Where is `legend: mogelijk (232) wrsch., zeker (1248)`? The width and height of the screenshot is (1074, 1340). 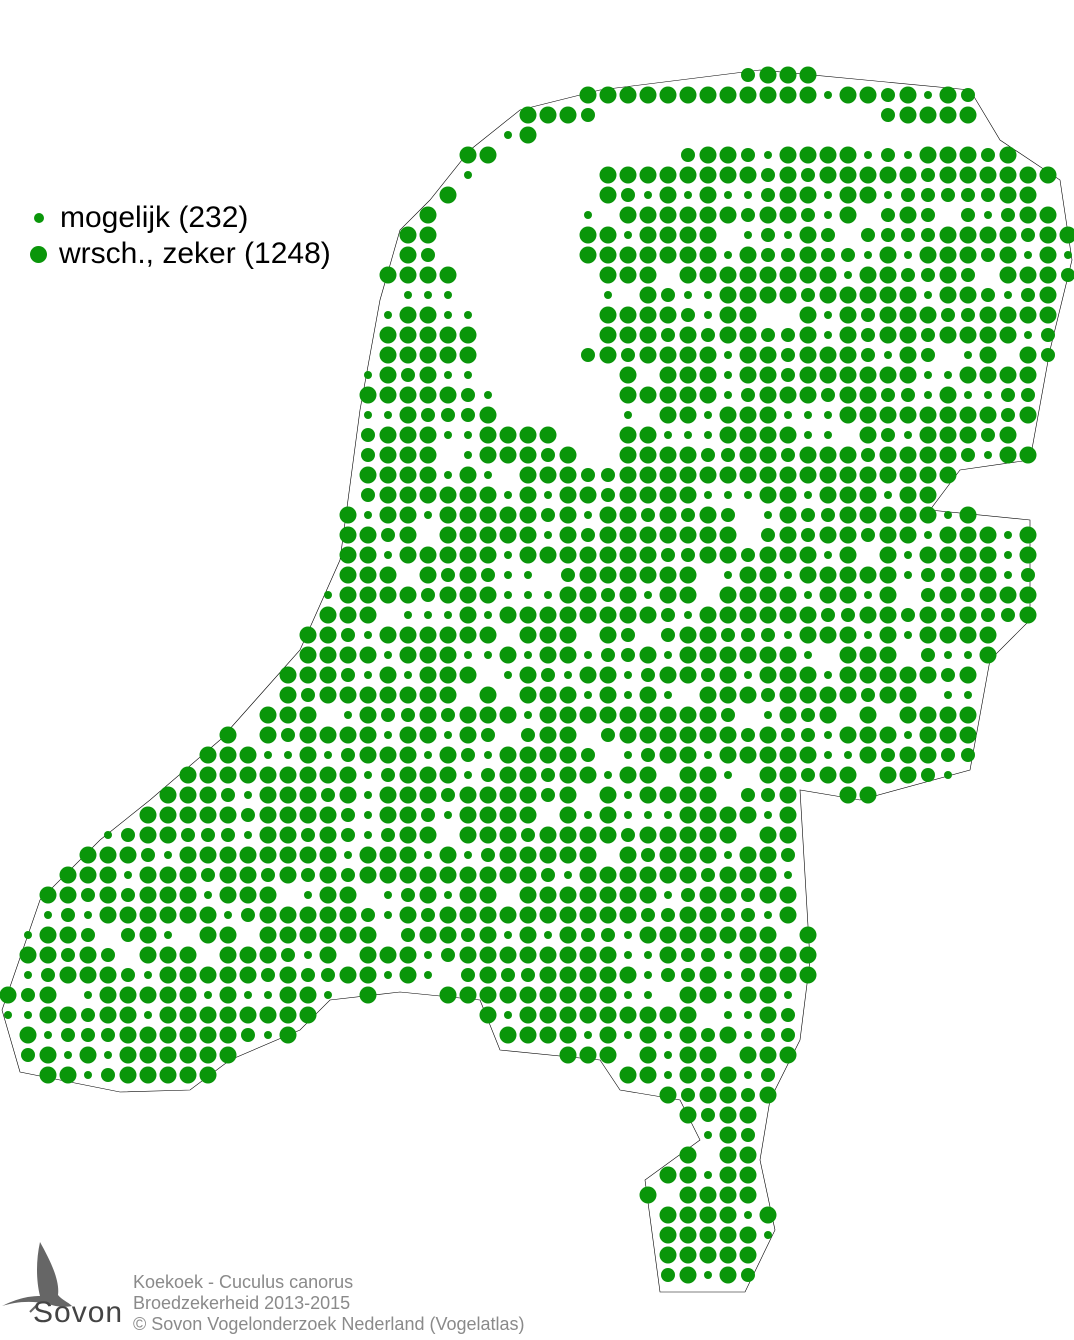 legend: mogelijk (232) wrsch., zeker (1248) is located at coordinates (180, 236).